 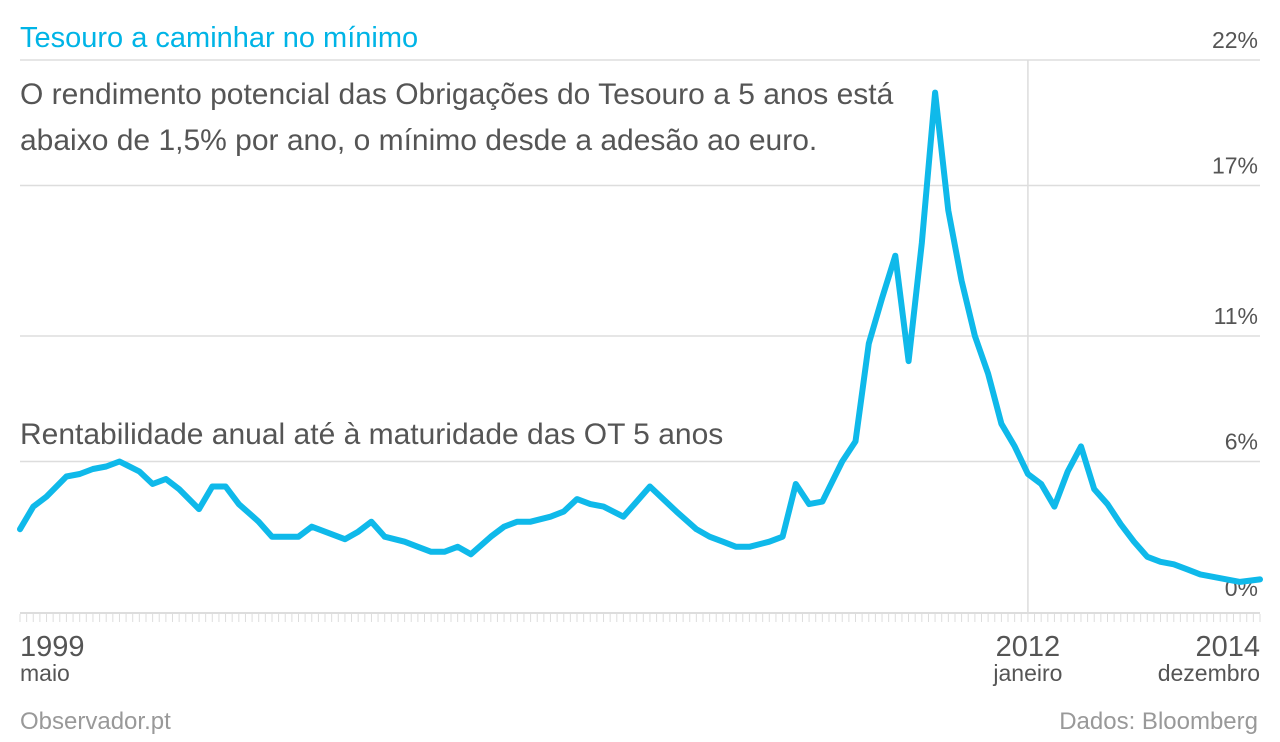 What do you see at coordinates (1227, 647) in the screenshot?
I see `x-label-year: 2014` at bounding box center [1227, 647].